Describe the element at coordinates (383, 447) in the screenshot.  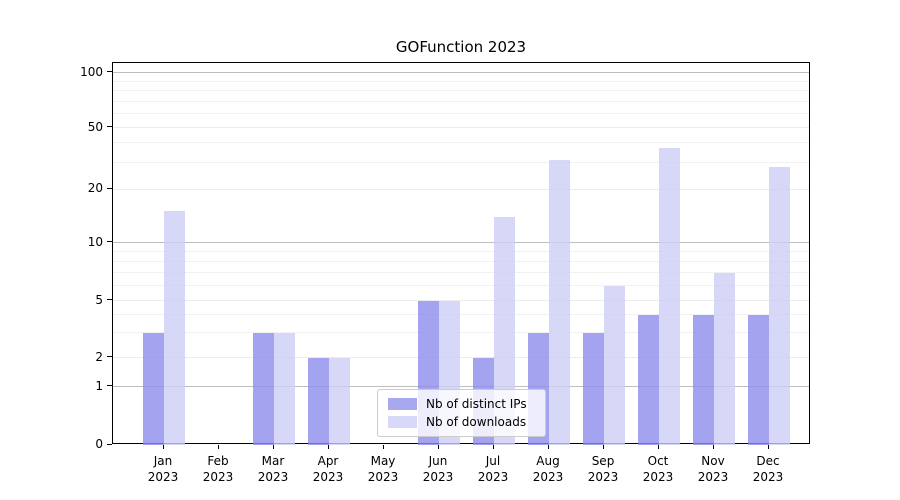
I see `x-tick-mark-may` at that location.